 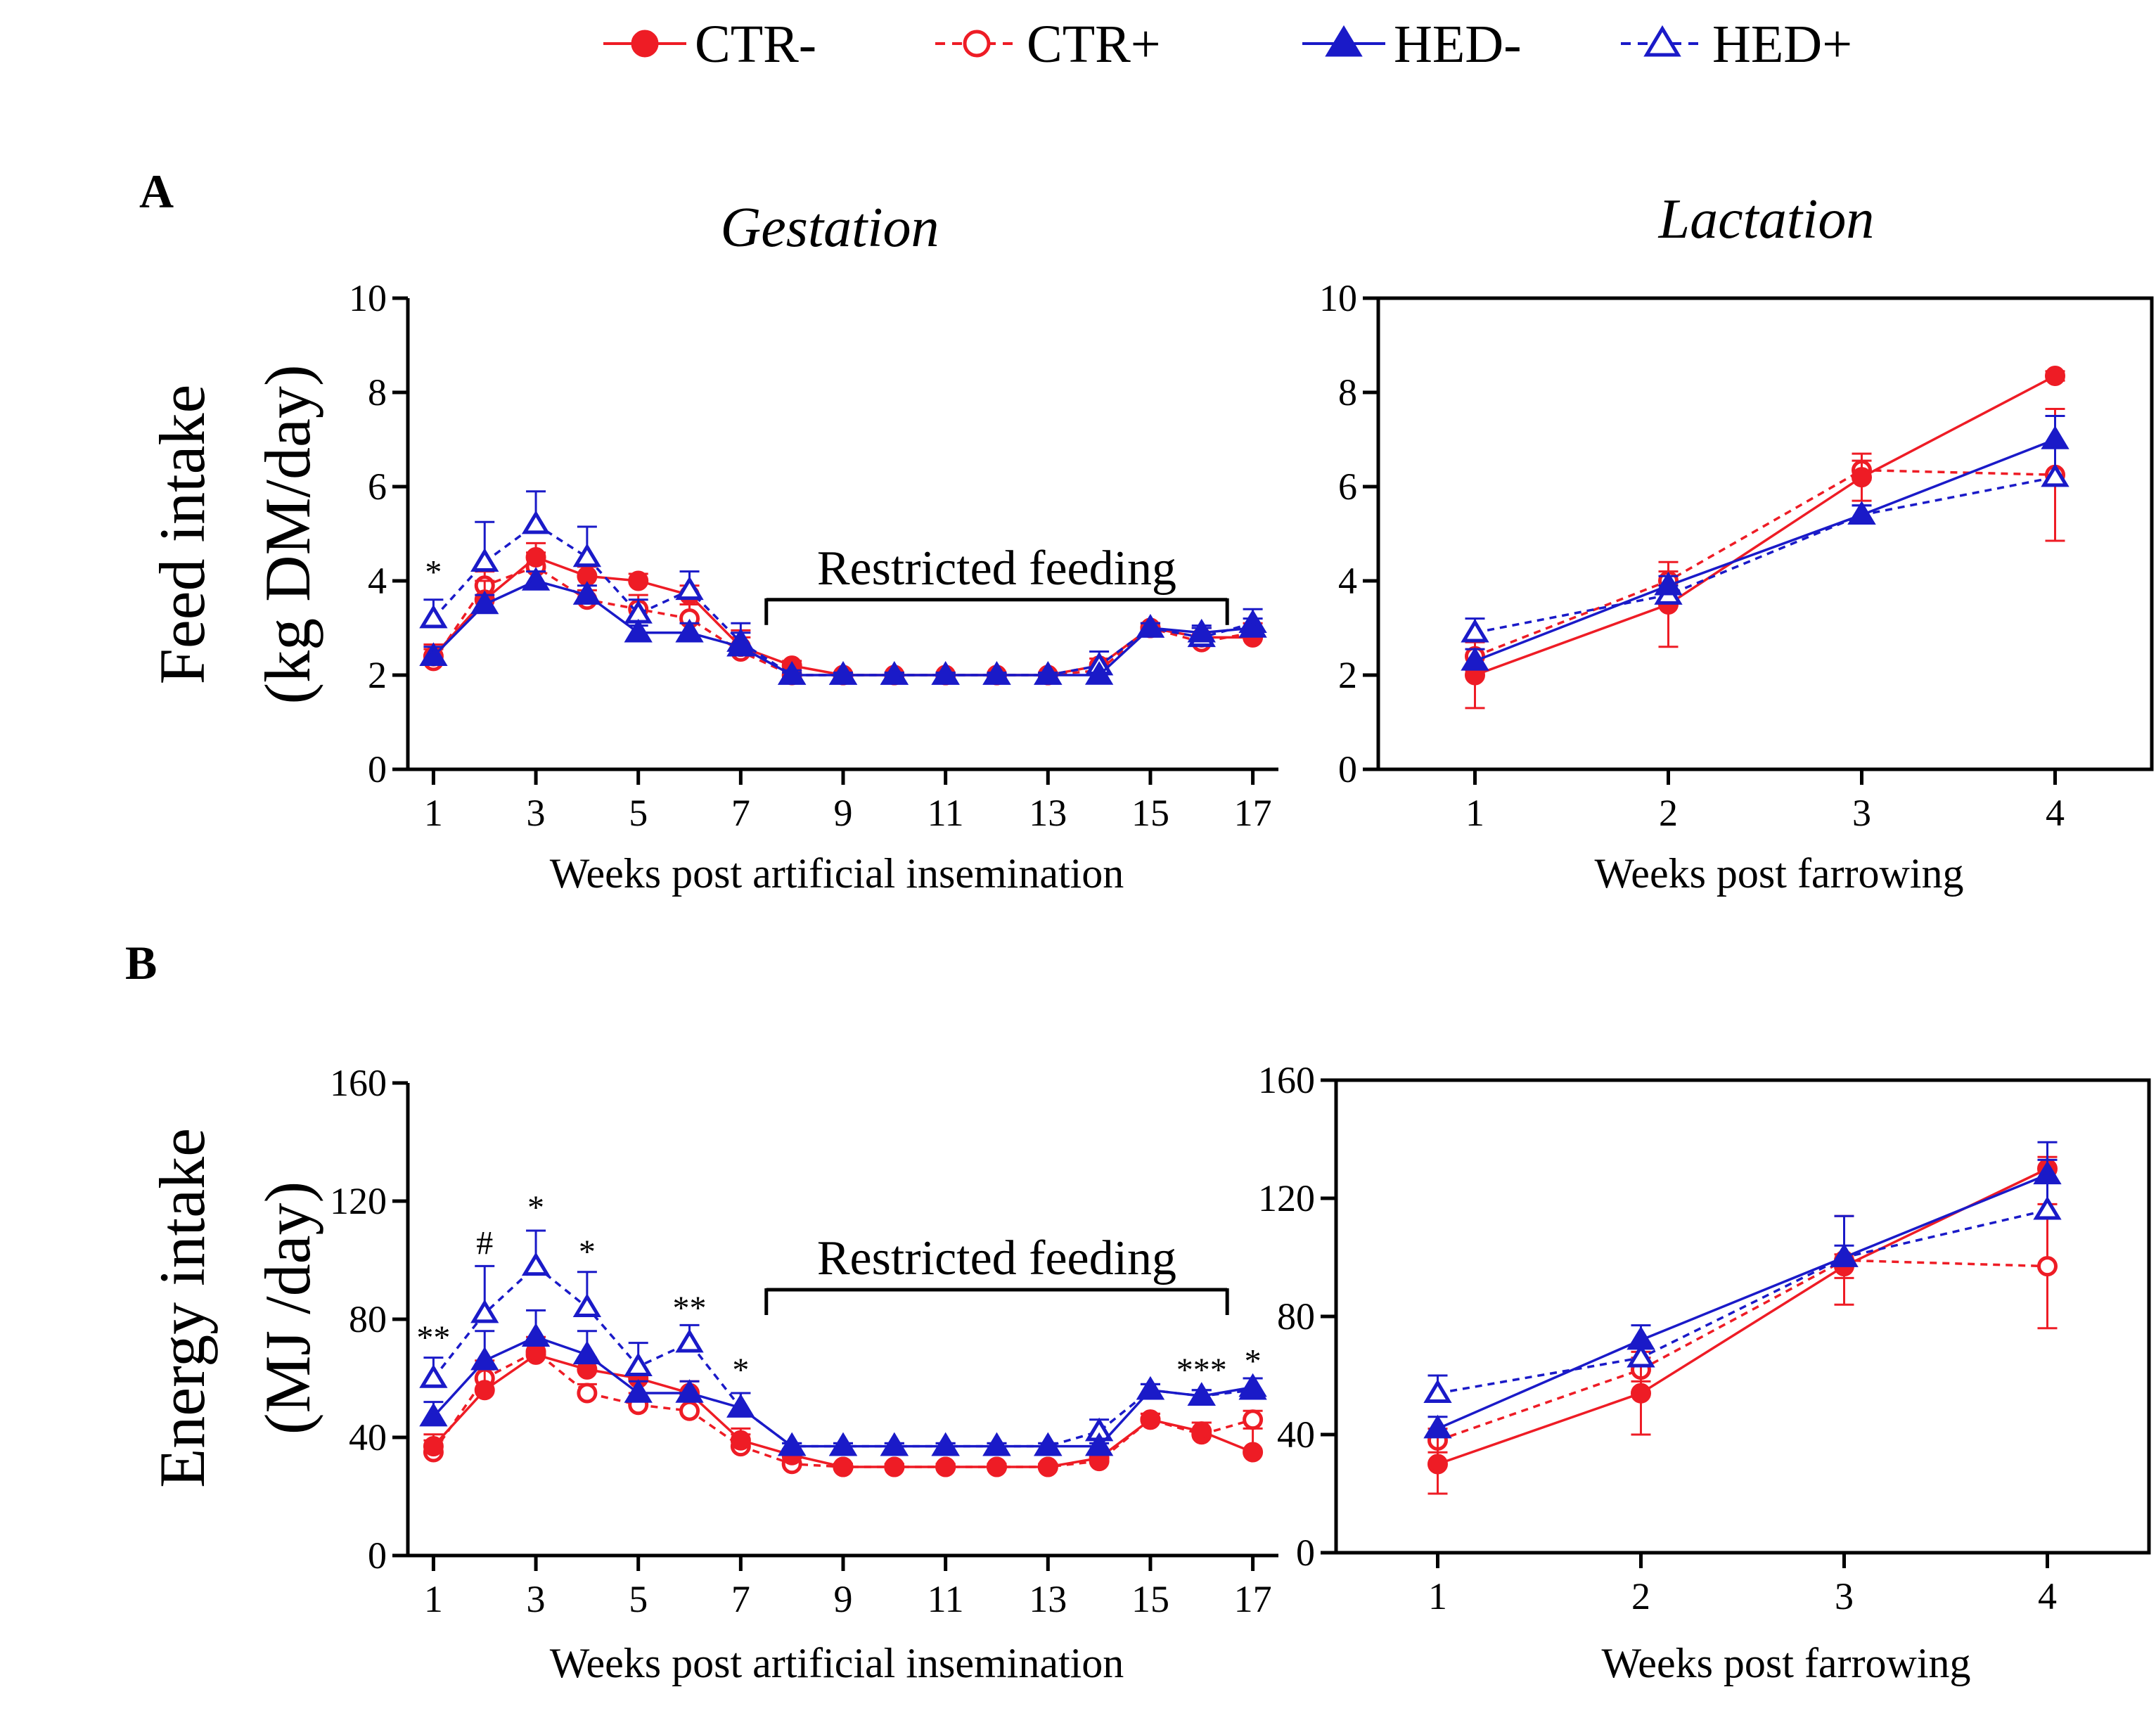 I want to click on x-tick-label: 2, so click(x=1668, y=813).